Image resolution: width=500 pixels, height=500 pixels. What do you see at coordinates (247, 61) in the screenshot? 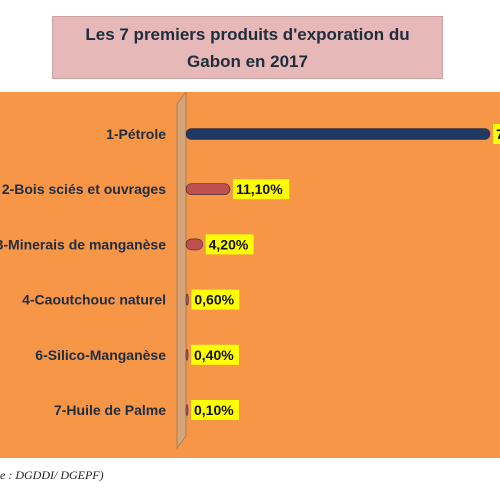
I see `chart-title-line-2: Gabon en 2017` at bounding box center [247, 61].